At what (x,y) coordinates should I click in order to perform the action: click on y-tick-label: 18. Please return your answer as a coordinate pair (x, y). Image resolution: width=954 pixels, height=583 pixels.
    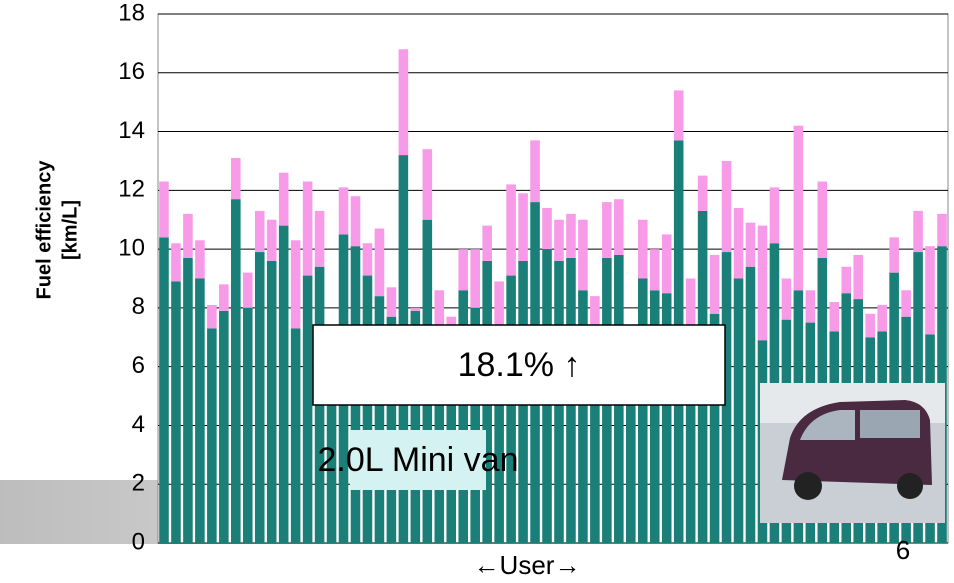
    Looking at the image, I should click on (131, 13).